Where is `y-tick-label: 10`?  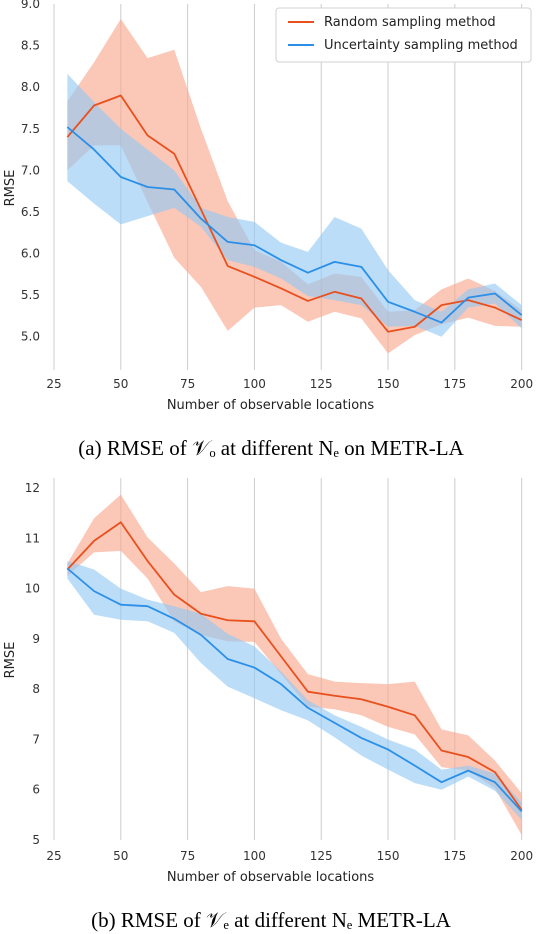 y-tick-label: 10 is located at coordinates (32, 589).